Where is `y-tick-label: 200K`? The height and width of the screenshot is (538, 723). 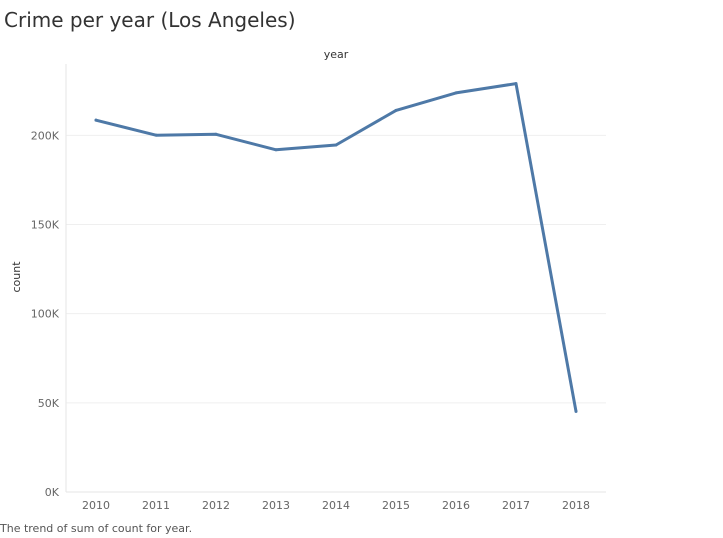
y-tick-label: 200K is located at coordinates (45, 135).